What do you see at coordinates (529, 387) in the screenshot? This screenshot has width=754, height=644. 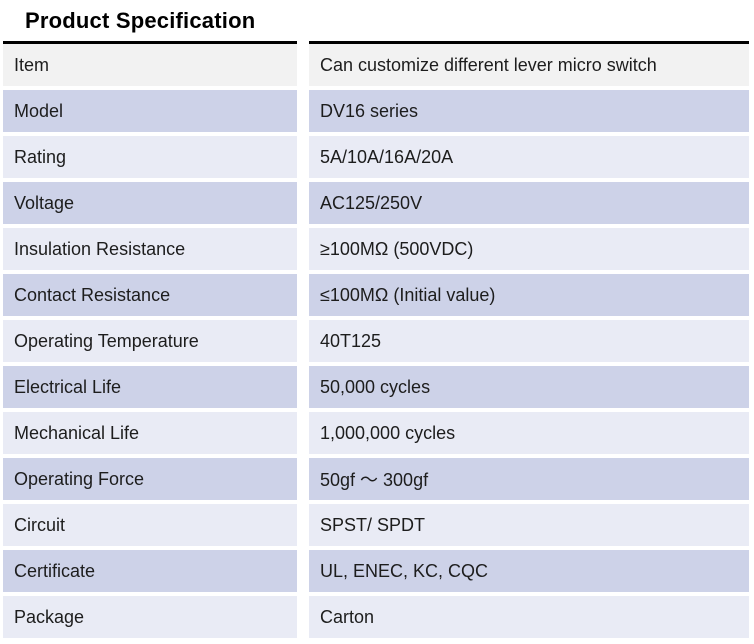 I see `spec-value-cell: 50,000 cycles` at bounding box center [529, 387].